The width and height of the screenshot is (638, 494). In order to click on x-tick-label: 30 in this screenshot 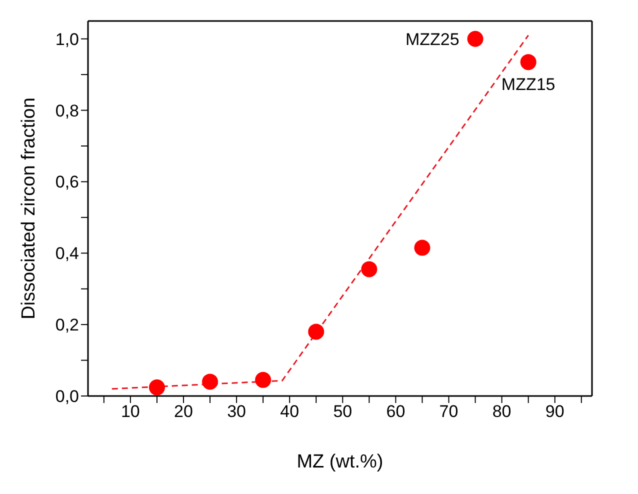, I will do `click(236, 412)`.